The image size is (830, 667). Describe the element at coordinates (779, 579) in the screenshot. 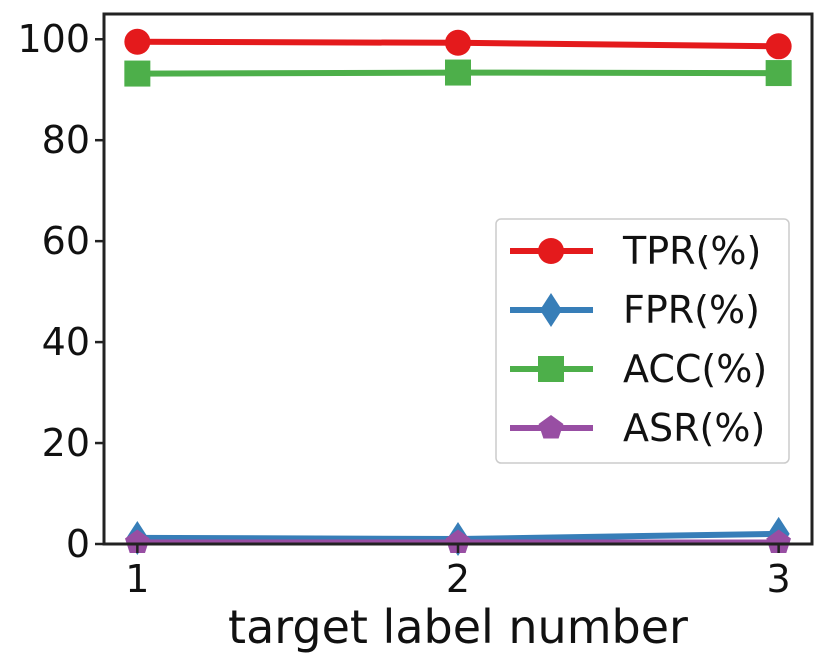

I see `x-tick-label: 3` at that location.